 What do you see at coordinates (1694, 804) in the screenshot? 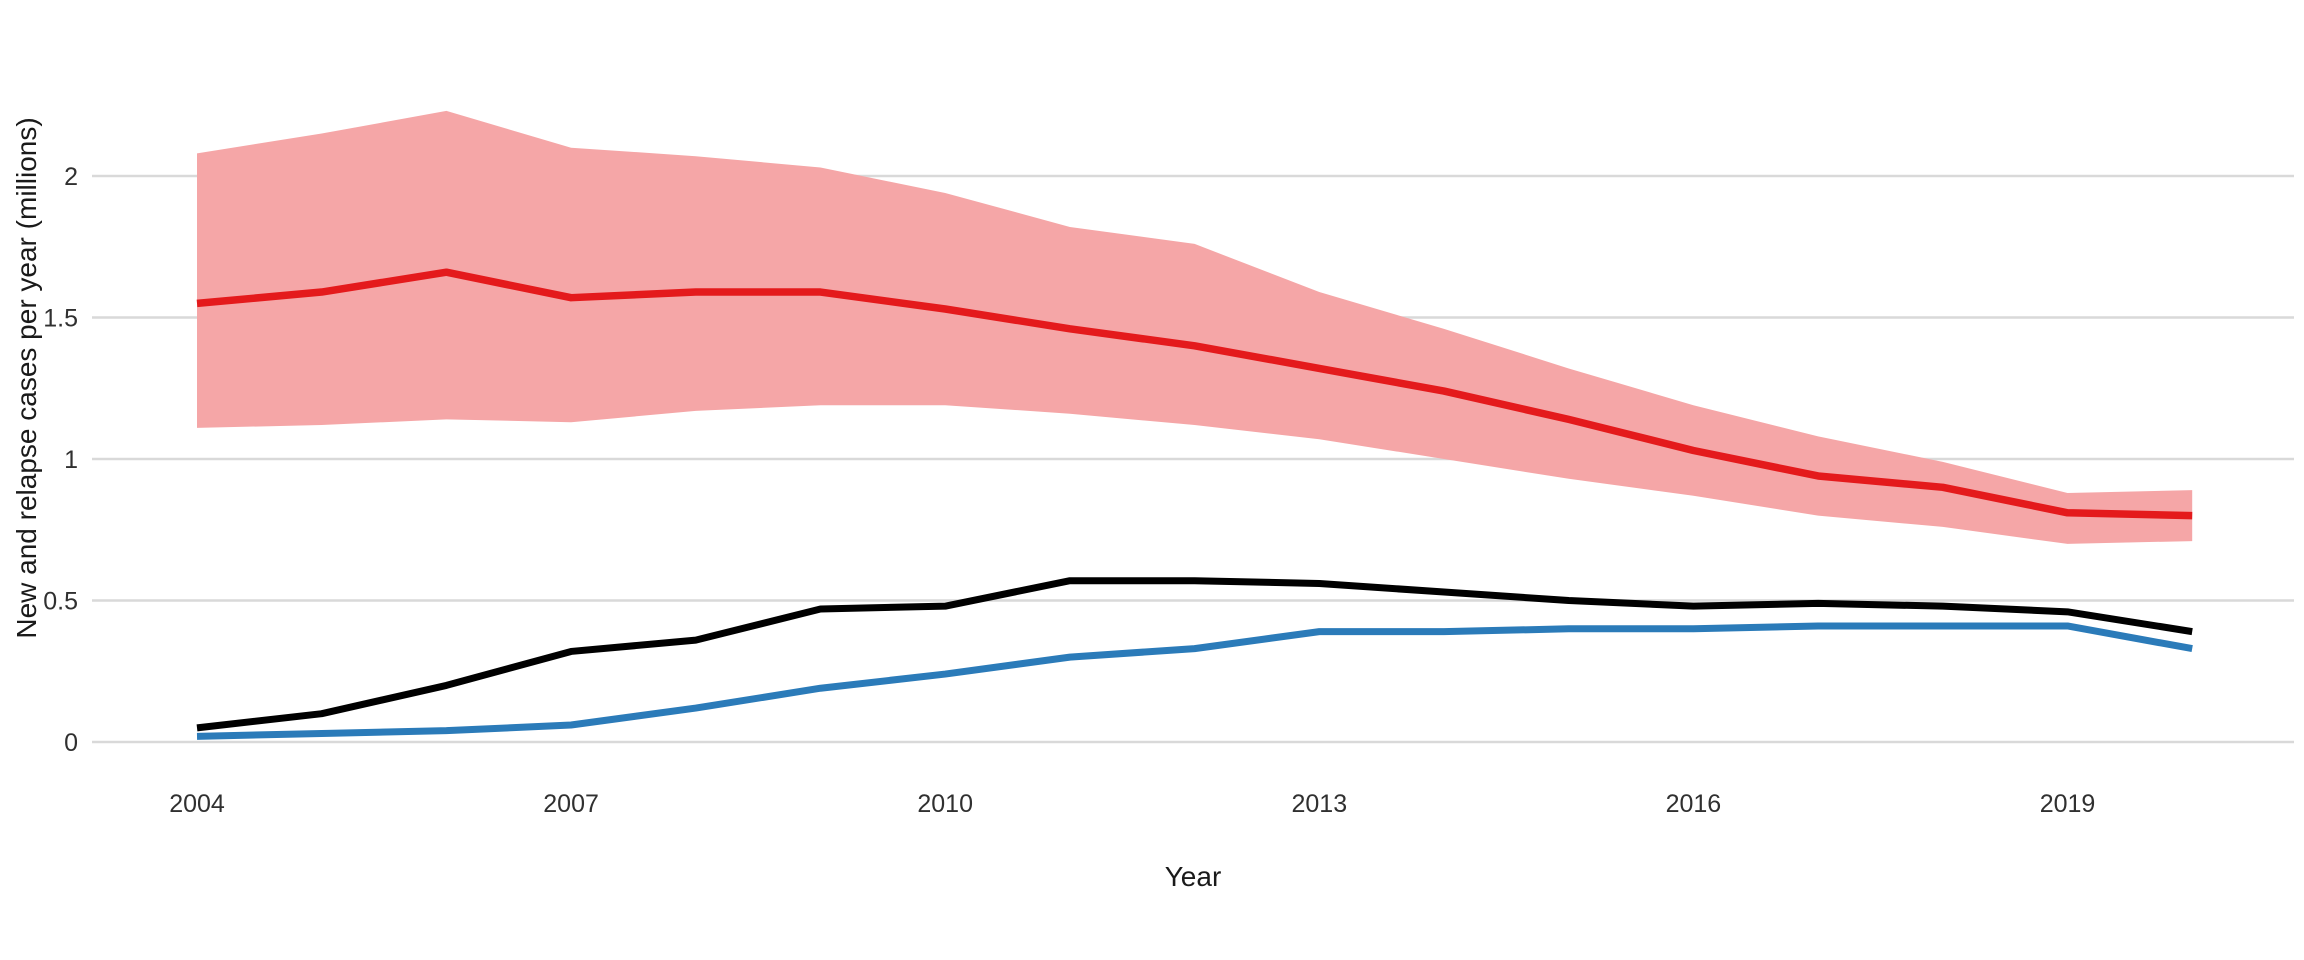
I see `x-tick-label: 2016` at bounding box center [1694, 804].